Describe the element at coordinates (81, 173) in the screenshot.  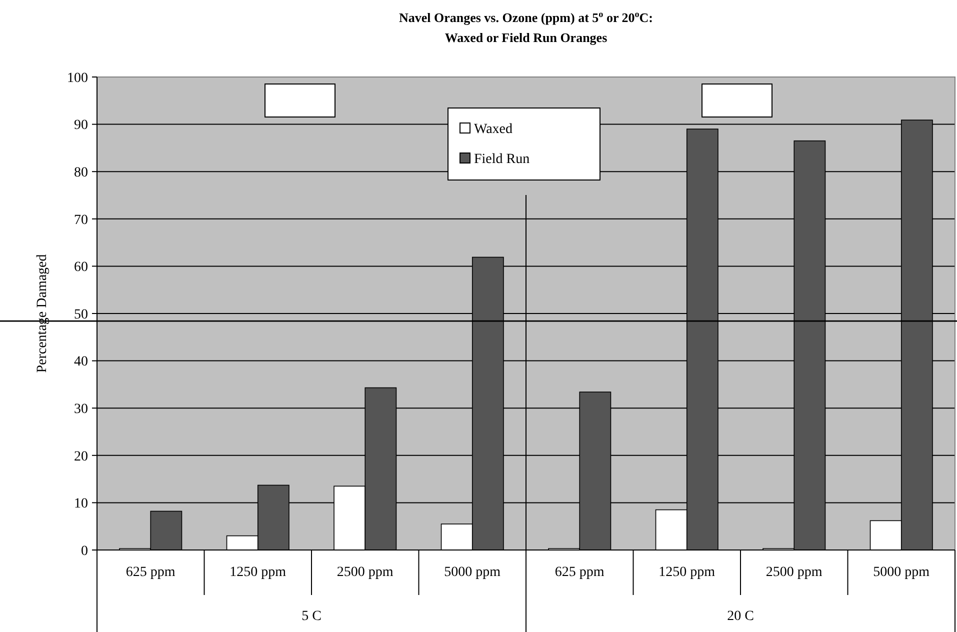
I see `y-tick-label: 80` at that location.